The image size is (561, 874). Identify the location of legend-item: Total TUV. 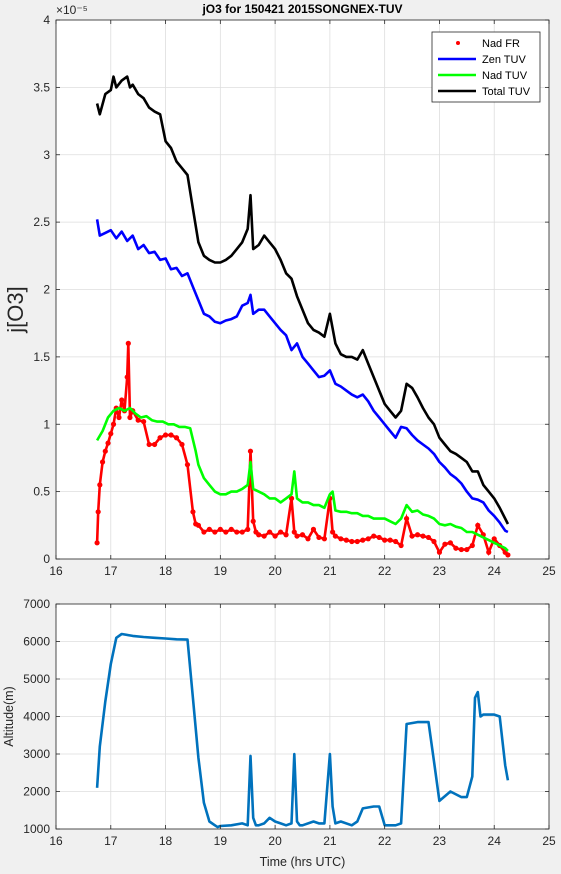
(484, 92).